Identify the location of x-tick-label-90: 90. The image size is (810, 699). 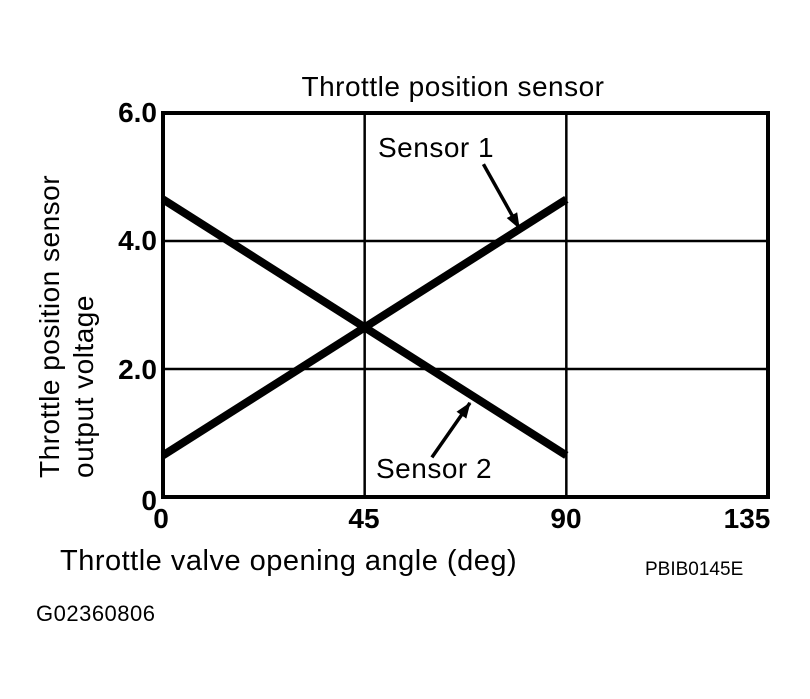
(566, 518).